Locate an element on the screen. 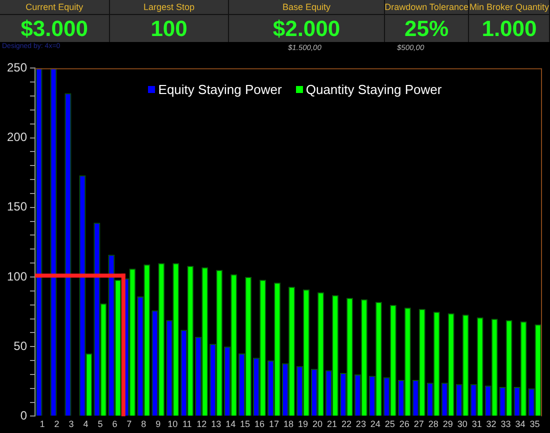 This screenshot has height=433, width=550. x-tick-label: 30 is located at coordinates (462, 424).